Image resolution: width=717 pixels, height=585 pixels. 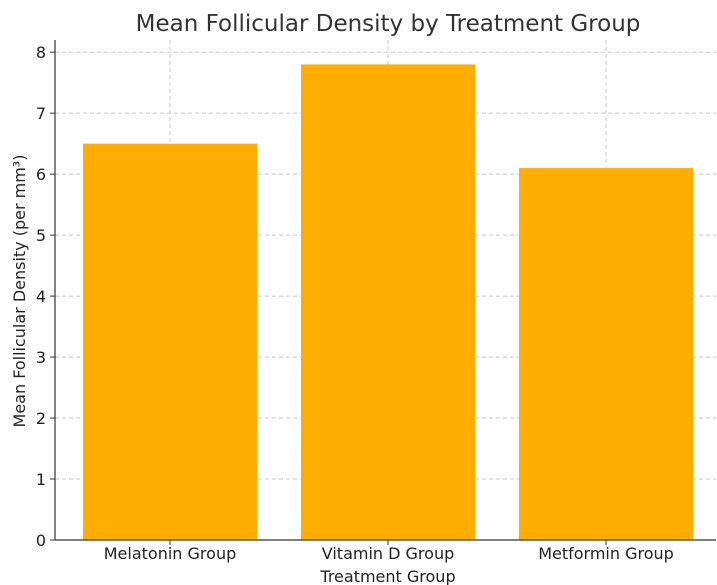 What do you see at coordinates (388, 553) in the screenshot?
I see `x-tick-label: Vitamin D Group` at bounding box center [388, 553].